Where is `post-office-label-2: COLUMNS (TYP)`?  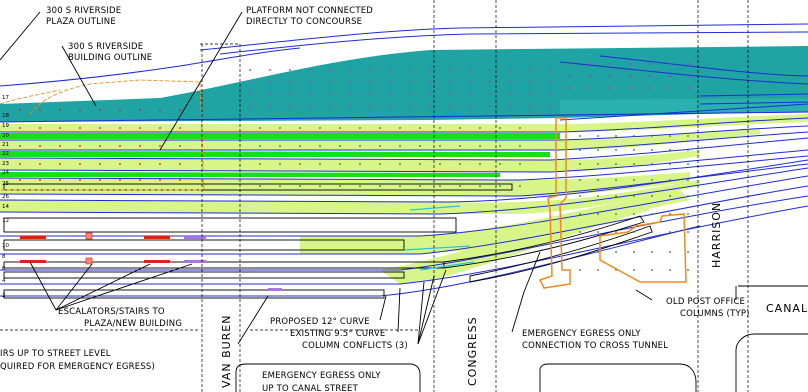 post-office-label-2: COLUMNS (TYP) is located at coordinates (715, 314).